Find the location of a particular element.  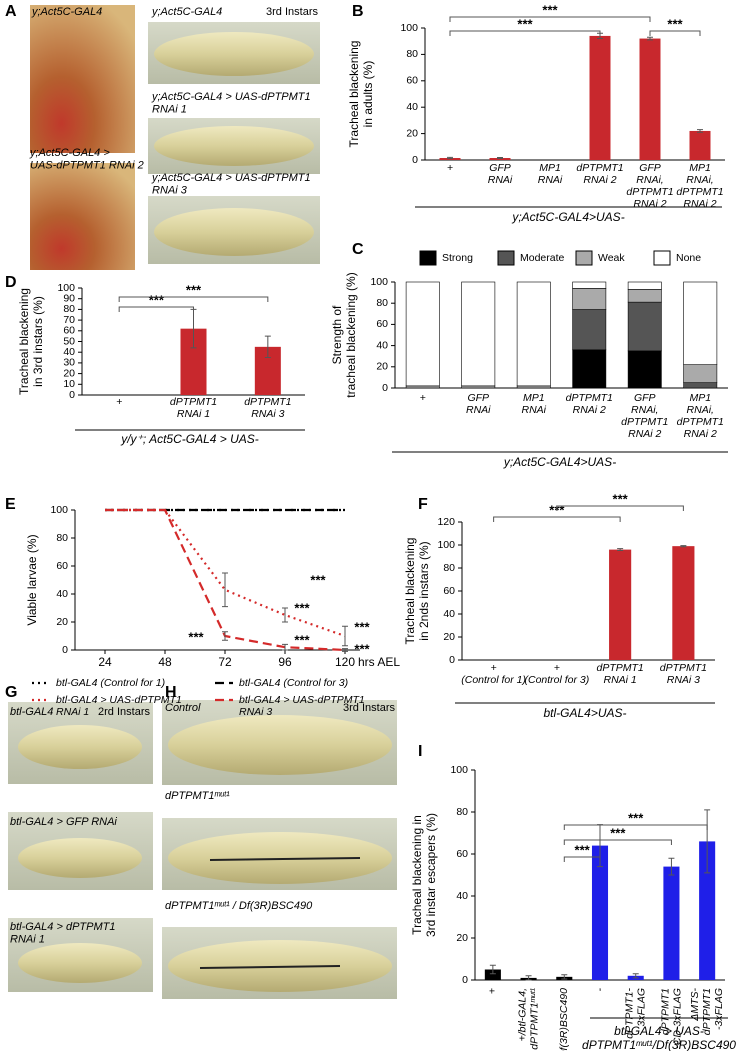

x-tick-label: dPTPMT1-3xFLAG is located at coordinates (635, 1013).